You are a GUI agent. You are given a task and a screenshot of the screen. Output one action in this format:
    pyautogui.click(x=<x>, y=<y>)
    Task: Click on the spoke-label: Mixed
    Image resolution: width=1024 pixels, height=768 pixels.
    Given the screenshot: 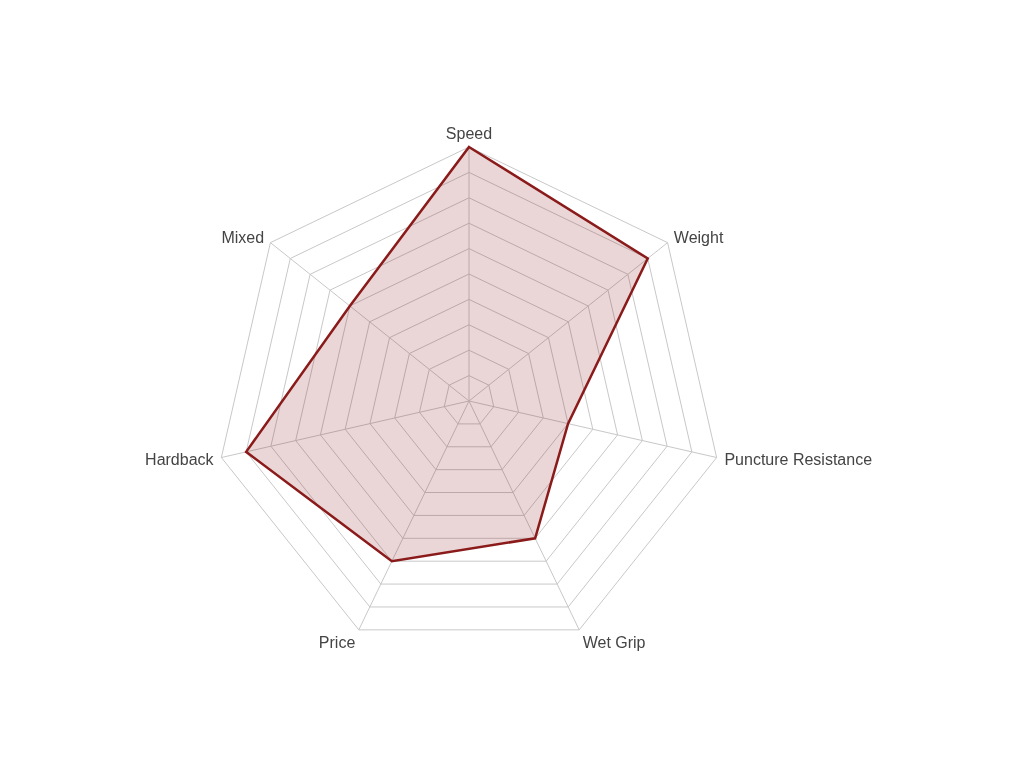 What is the action you would take?
    pyautogui.click(x=243, y=238)
    